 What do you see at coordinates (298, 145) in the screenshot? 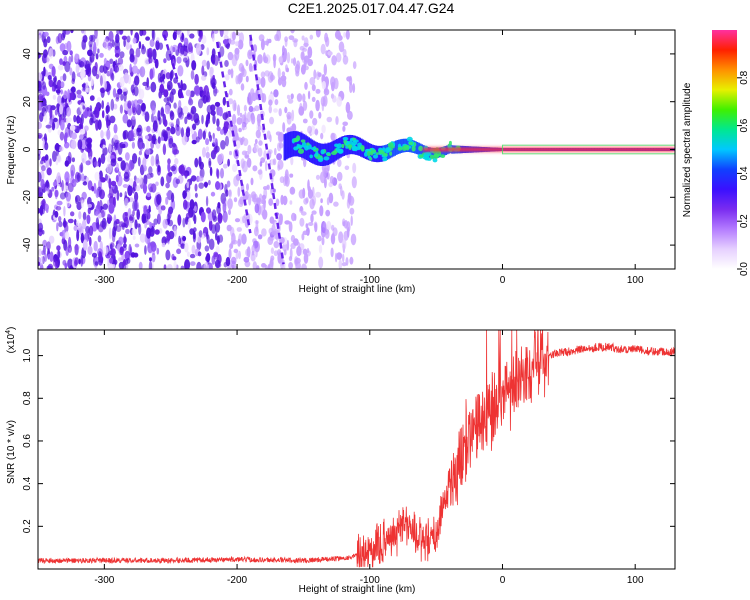
I see `spectrogram-signal-blob` at bounding box center [298, 145].